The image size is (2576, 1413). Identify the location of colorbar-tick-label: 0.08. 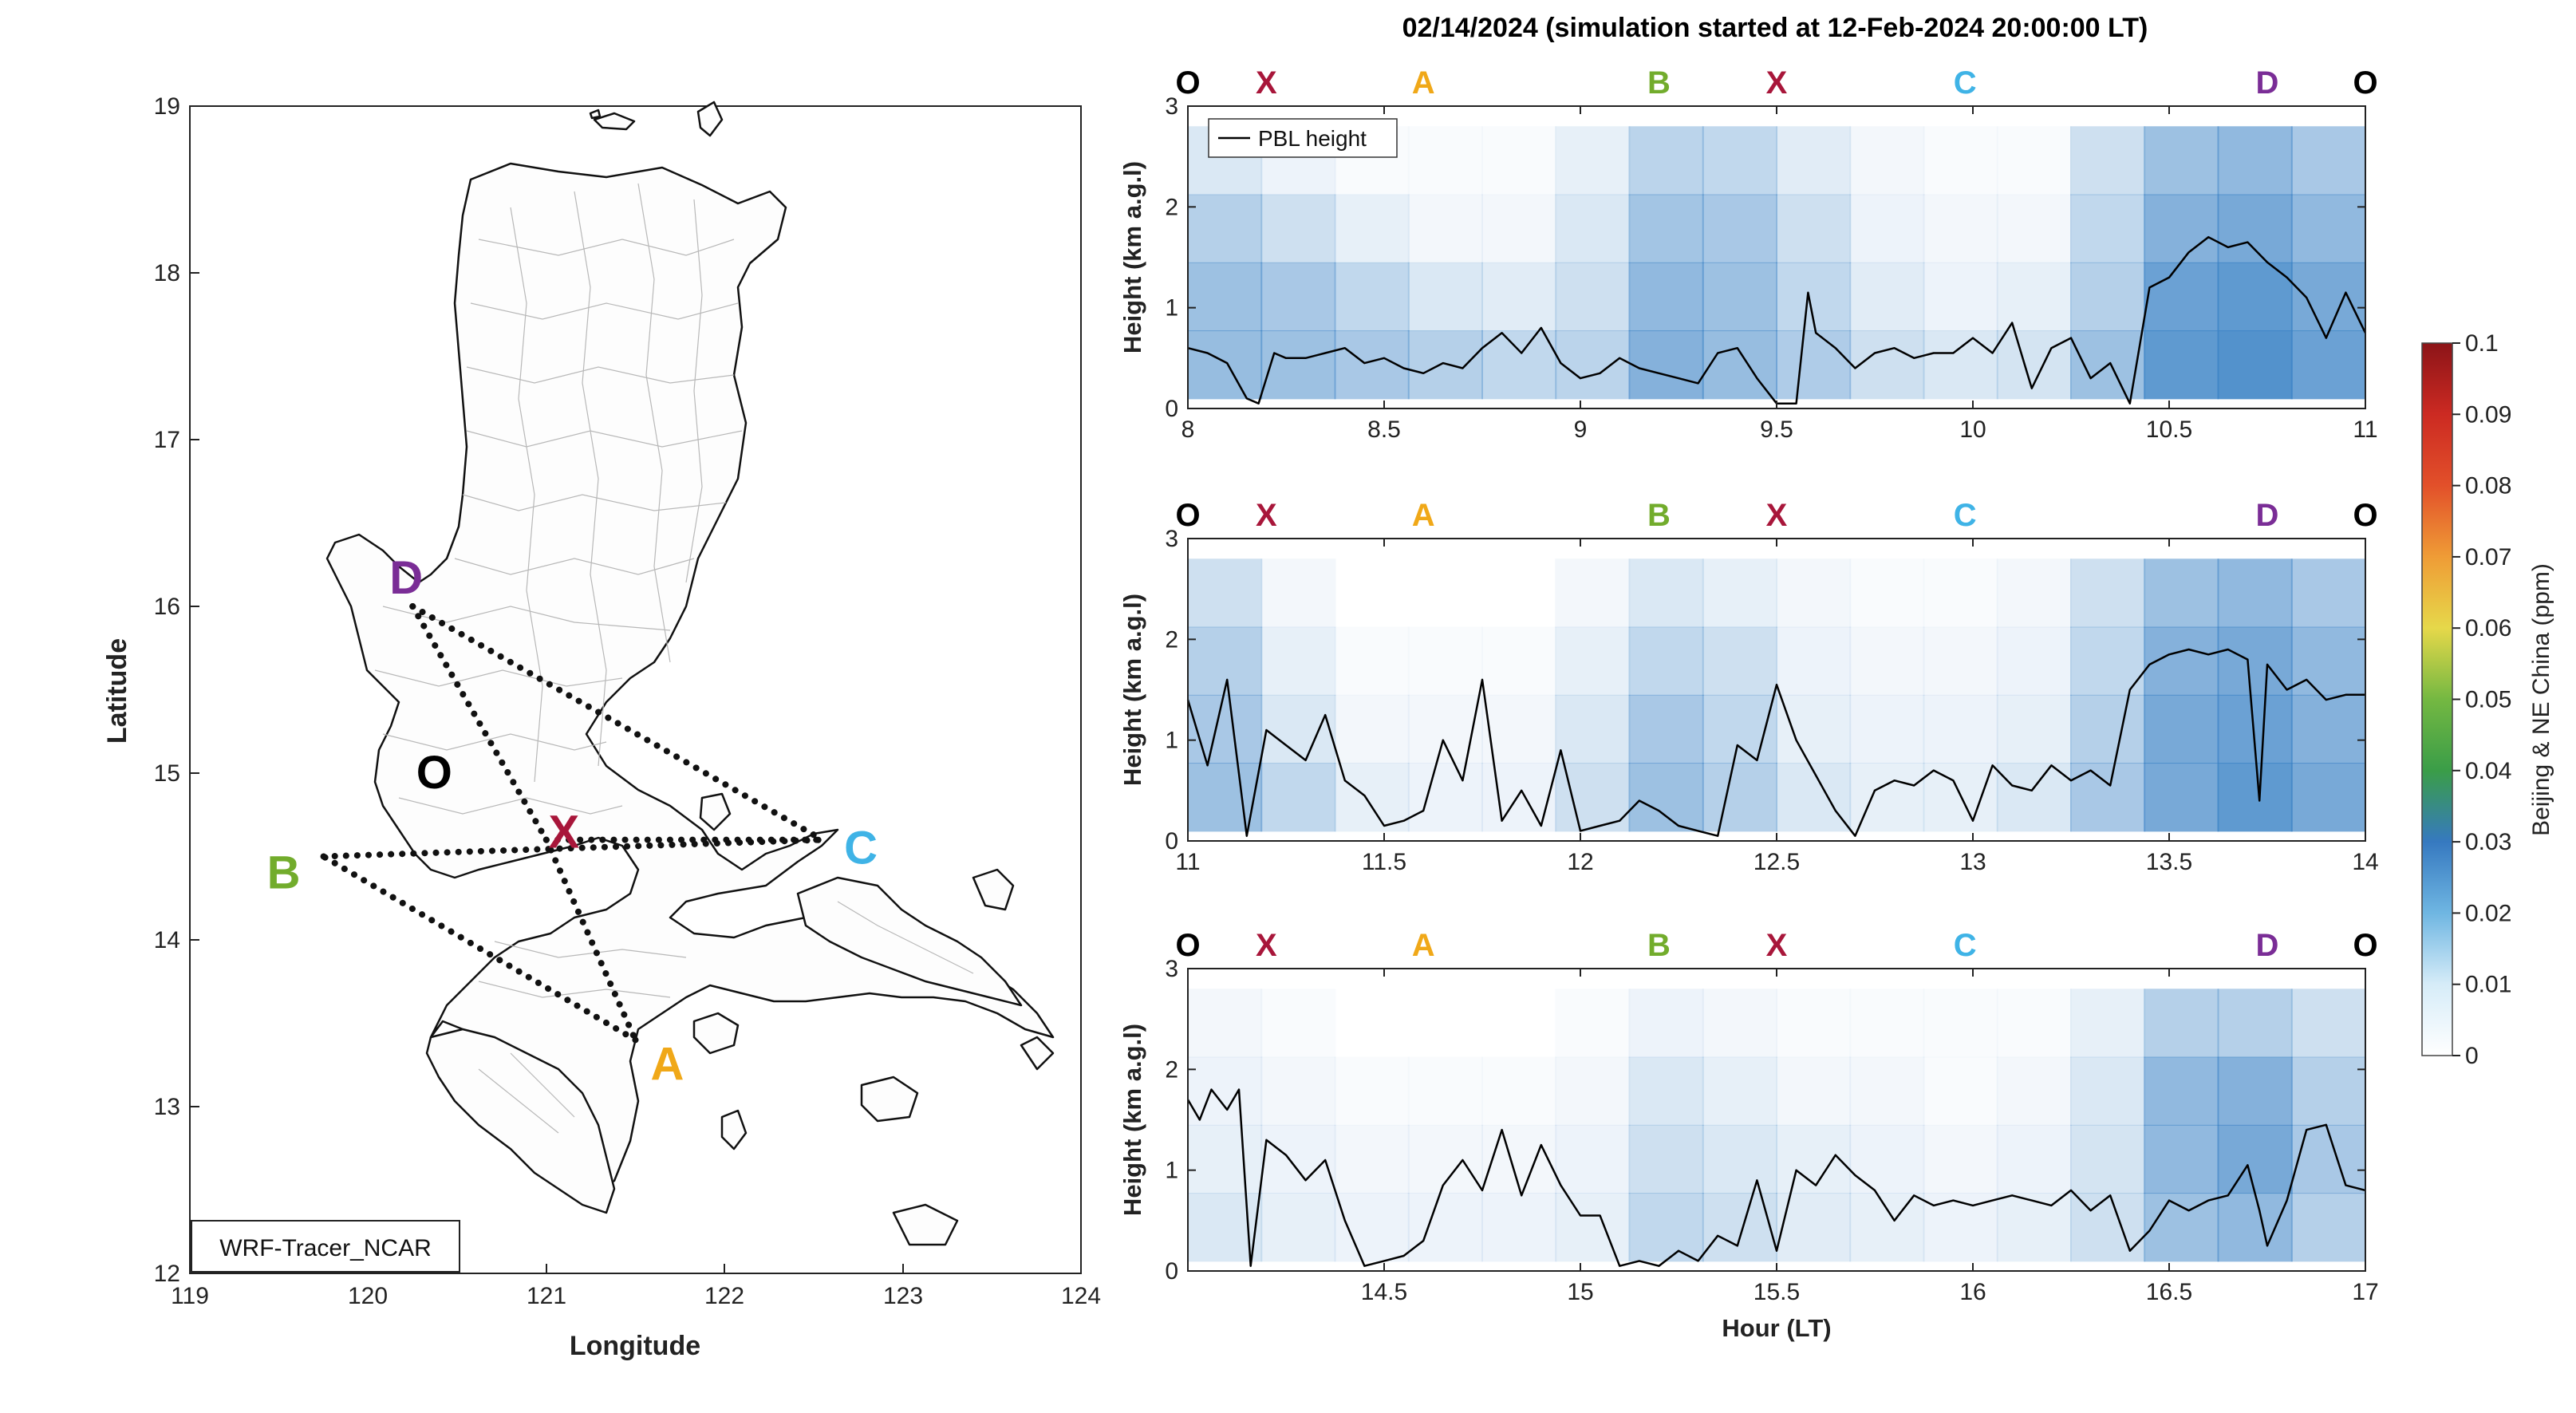
(2488, 486).